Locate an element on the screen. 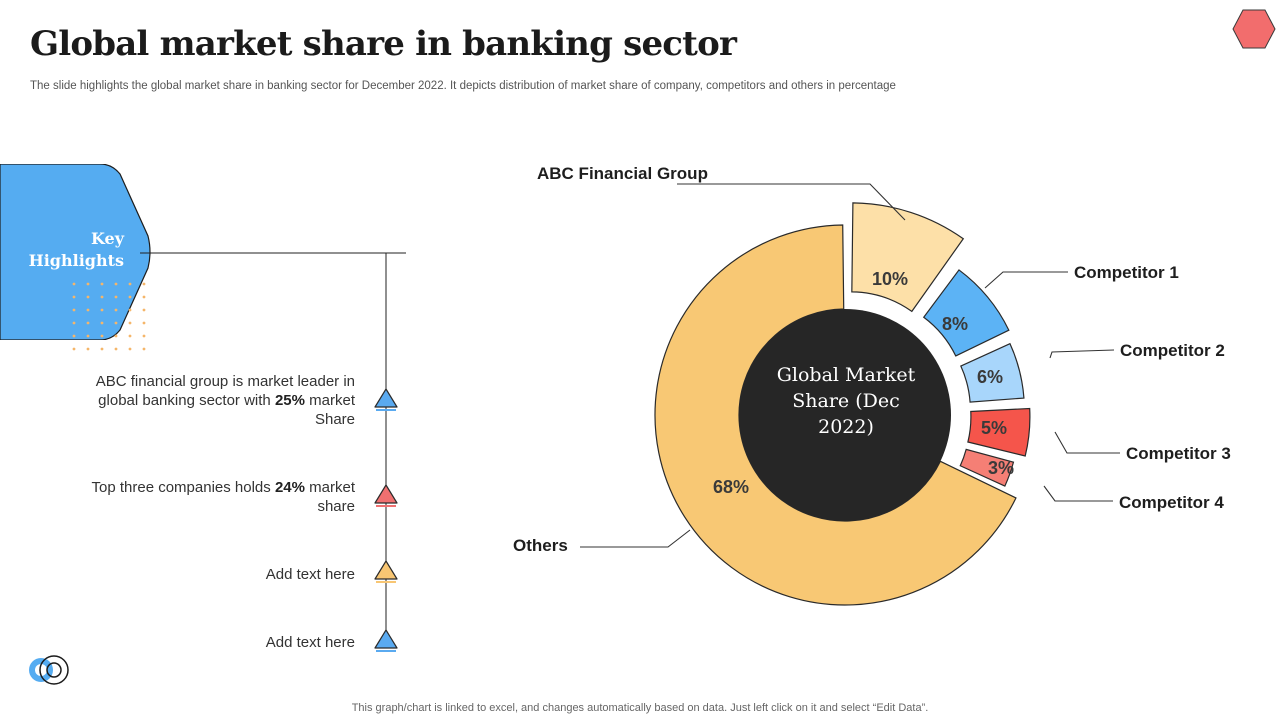 This screenshot has height=720, width=1280. data-label-1: 10% is located at coordinates (890, 279).